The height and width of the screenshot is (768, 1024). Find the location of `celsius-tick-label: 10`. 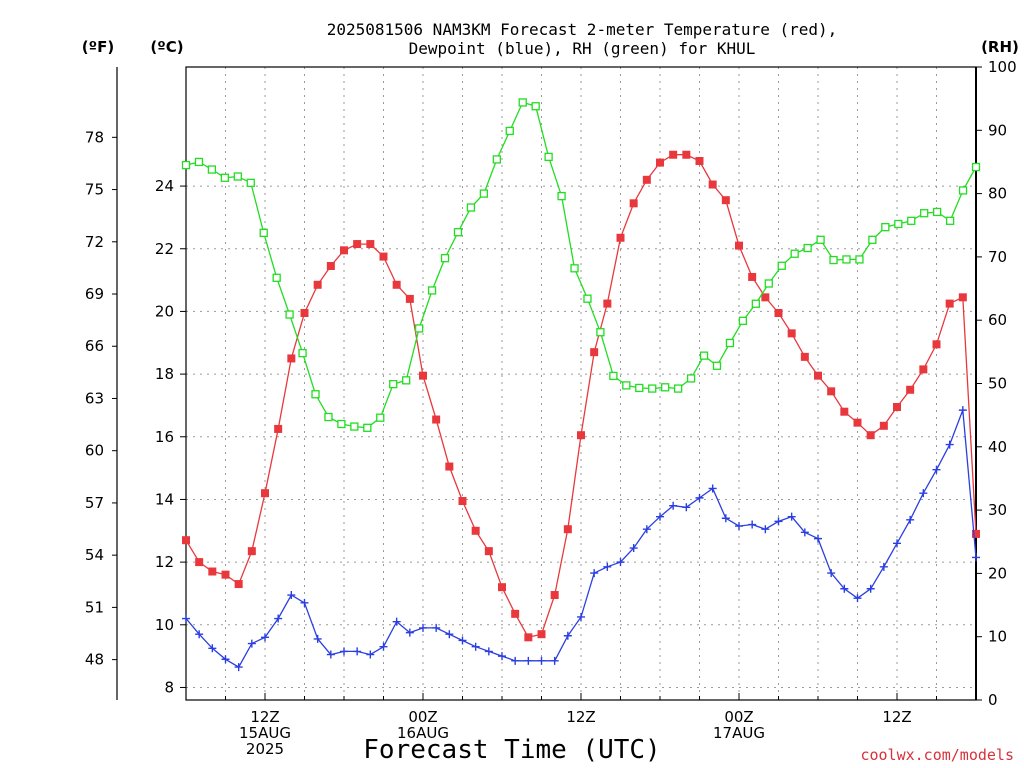

celsius-tick-label: 10 is located at coordinates (164, 625).